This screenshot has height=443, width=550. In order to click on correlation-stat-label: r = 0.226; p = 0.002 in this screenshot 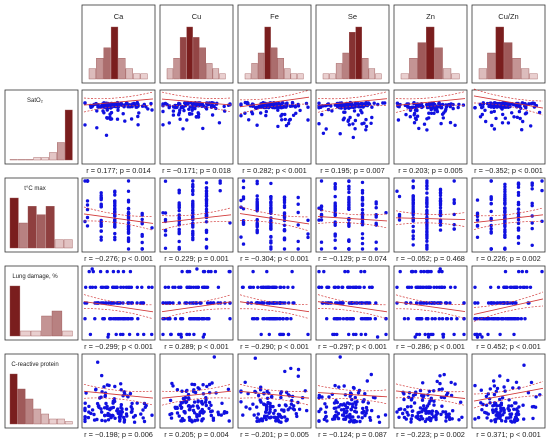, I will do `click(508, 258)`.